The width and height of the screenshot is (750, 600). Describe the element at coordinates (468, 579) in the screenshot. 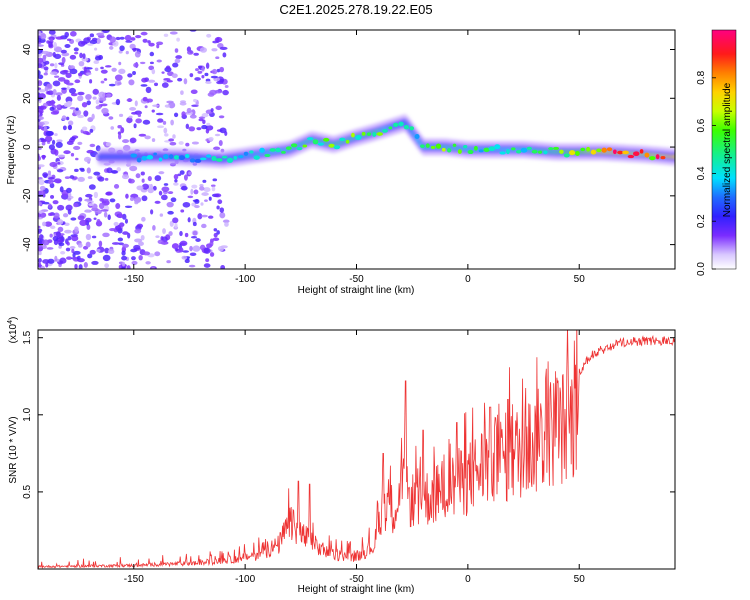

I see `snr-x-tick-label: 0` at that location.